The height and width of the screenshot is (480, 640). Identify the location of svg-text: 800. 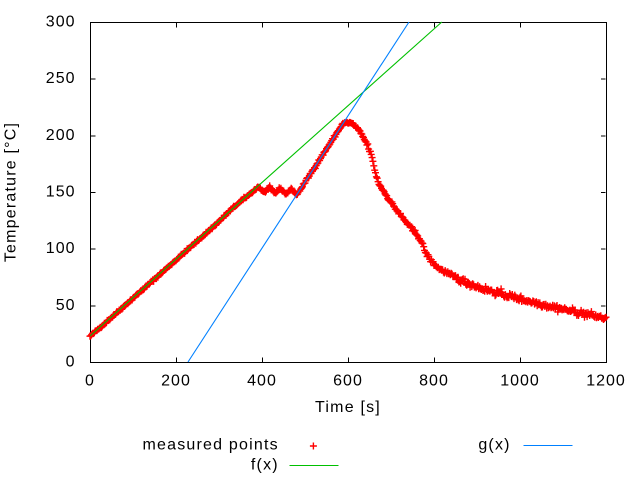
(434, 381).